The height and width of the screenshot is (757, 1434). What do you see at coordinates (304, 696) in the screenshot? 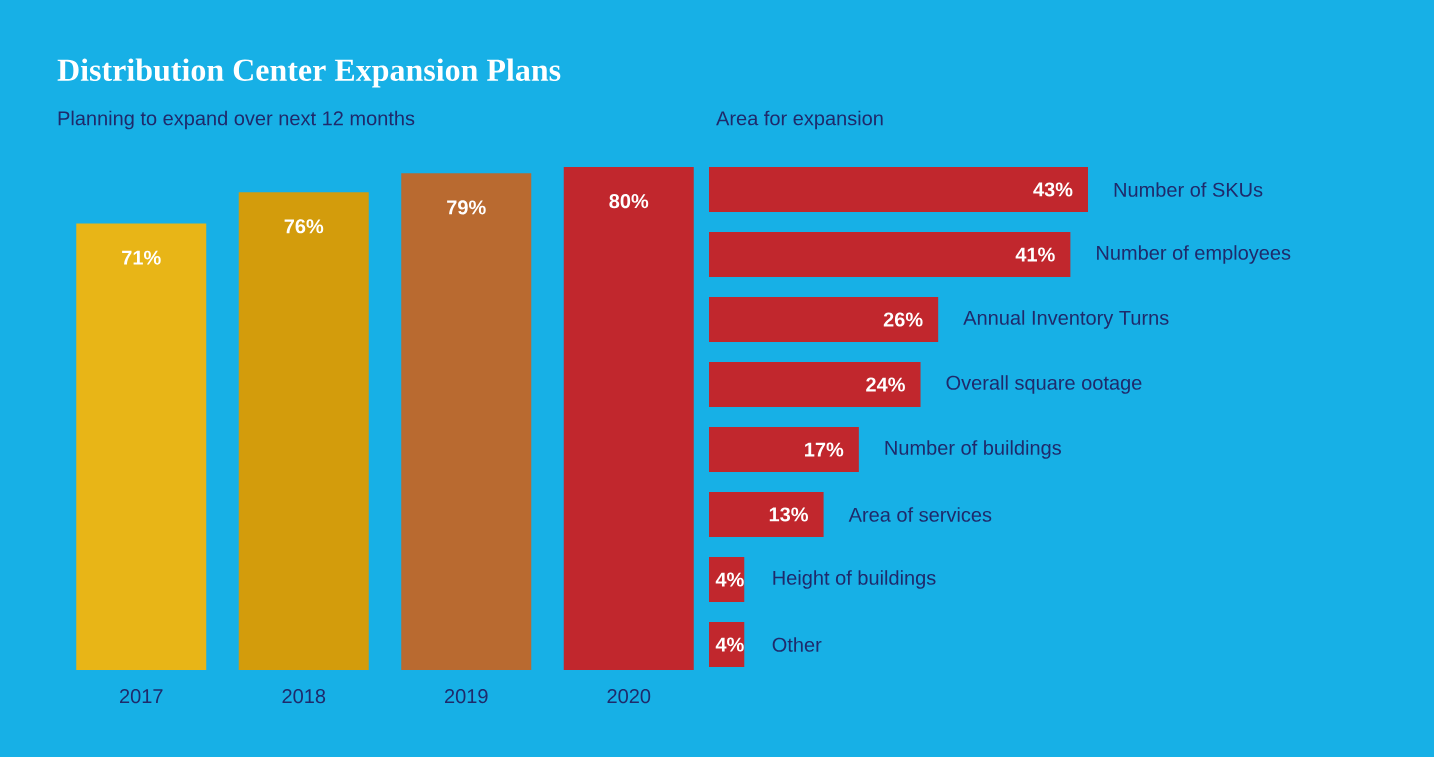
I see `x-tick-label: 2018` at bounding box center [304, 696].